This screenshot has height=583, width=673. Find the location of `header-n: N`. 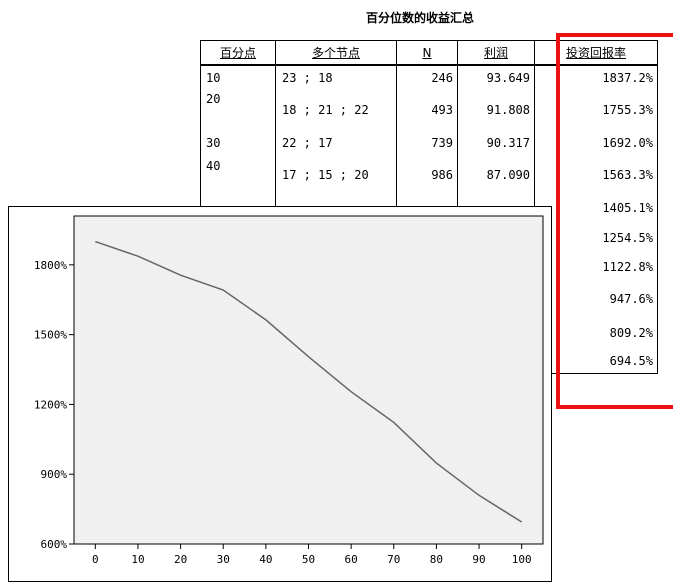

header-n: N is located at coordinates (427, 53).